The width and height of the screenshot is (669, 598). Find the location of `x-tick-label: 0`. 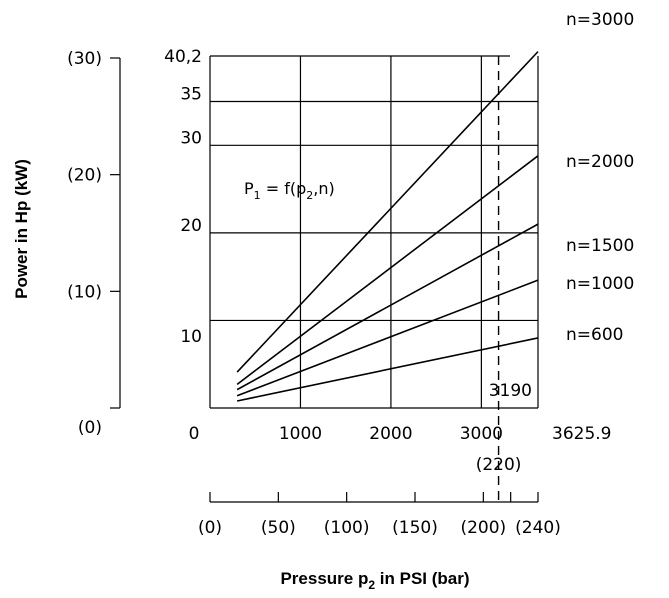

x-tick-label: 0 is located at coordinates (194, 434).